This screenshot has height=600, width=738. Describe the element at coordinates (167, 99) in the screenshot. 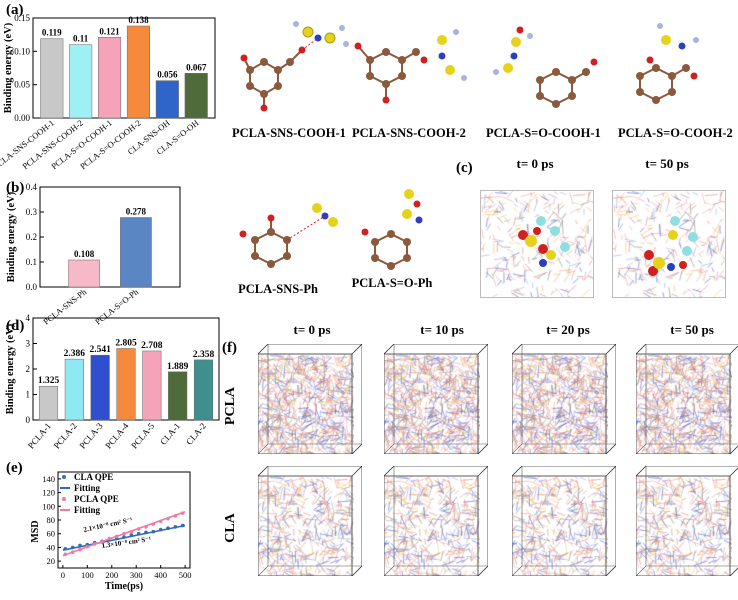

I see `bar-cla-sns-oh` at that location.